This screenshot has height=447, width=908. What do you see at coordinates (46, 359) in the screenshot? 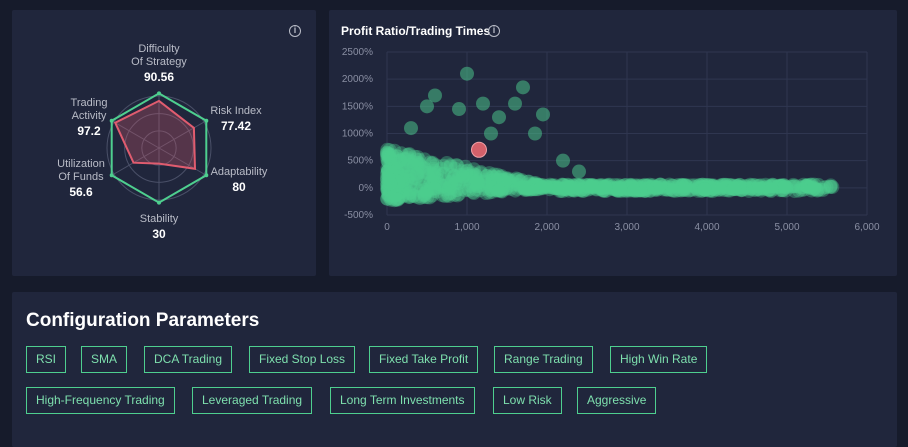
I see `tag-rsi: RSI` at bounding box center [46, 359].